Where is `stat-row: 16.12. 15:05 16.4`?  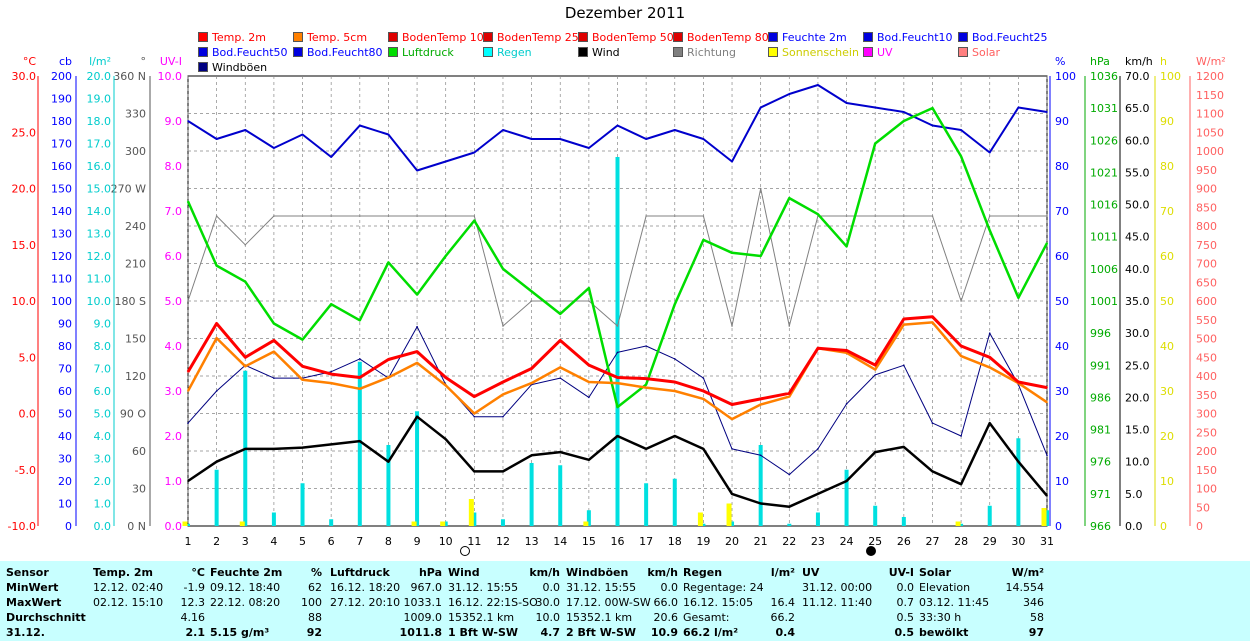
stat-row: 16.12. 15:05 16.4 is located at coordinates (739, 602).